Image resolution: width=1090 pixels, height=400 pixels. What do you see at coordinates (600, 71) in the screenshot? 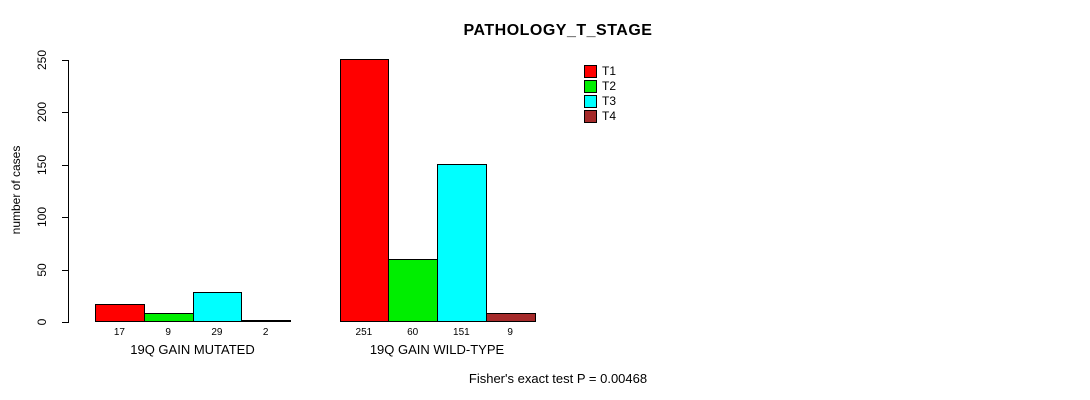
I see `legend-item-t1: T1` at bounding box center [600, 71].